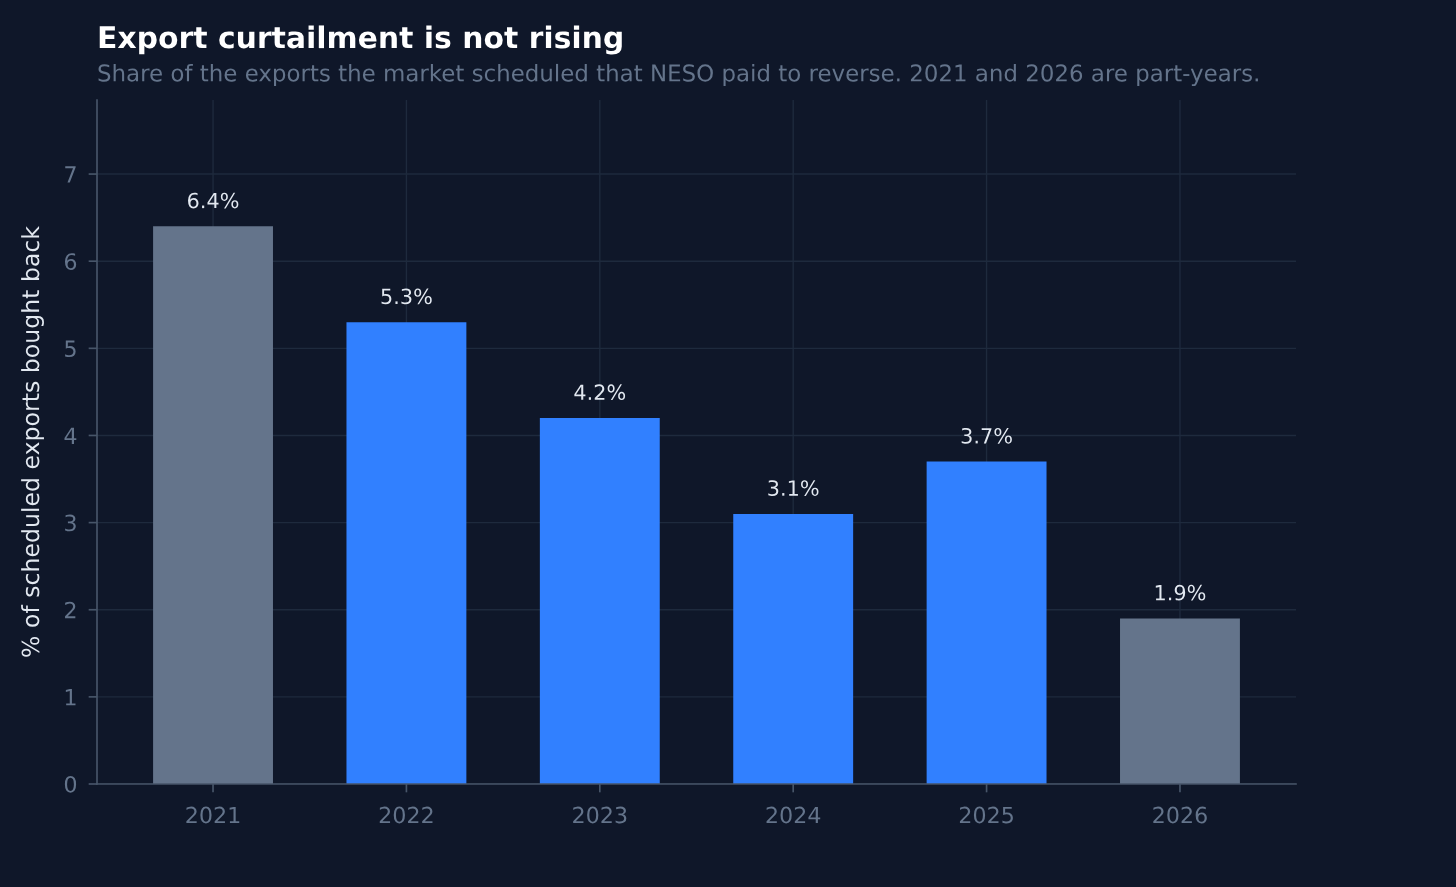 The width and height of the screenshot is (1456, 887). Describe the element at coordinates (793, 488) in the screenshot. I see `data-label: 3.1%` at that location.